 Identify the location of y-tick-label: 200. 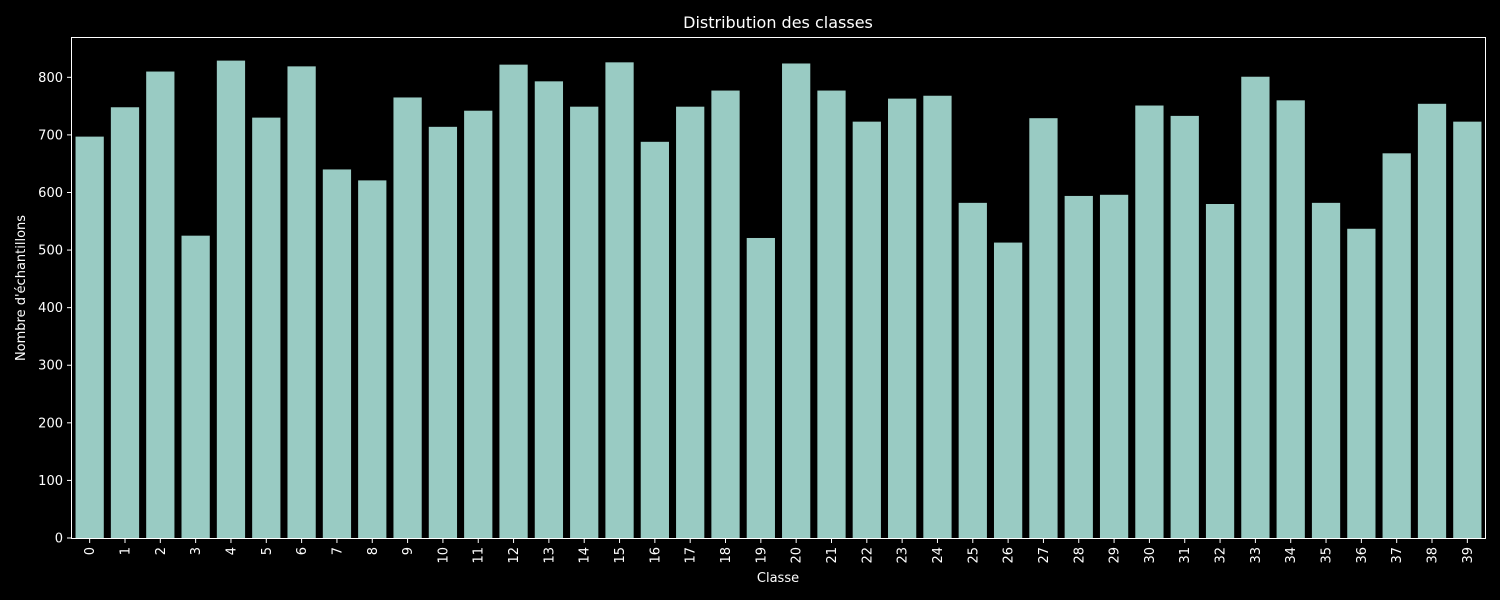
(50, 423).